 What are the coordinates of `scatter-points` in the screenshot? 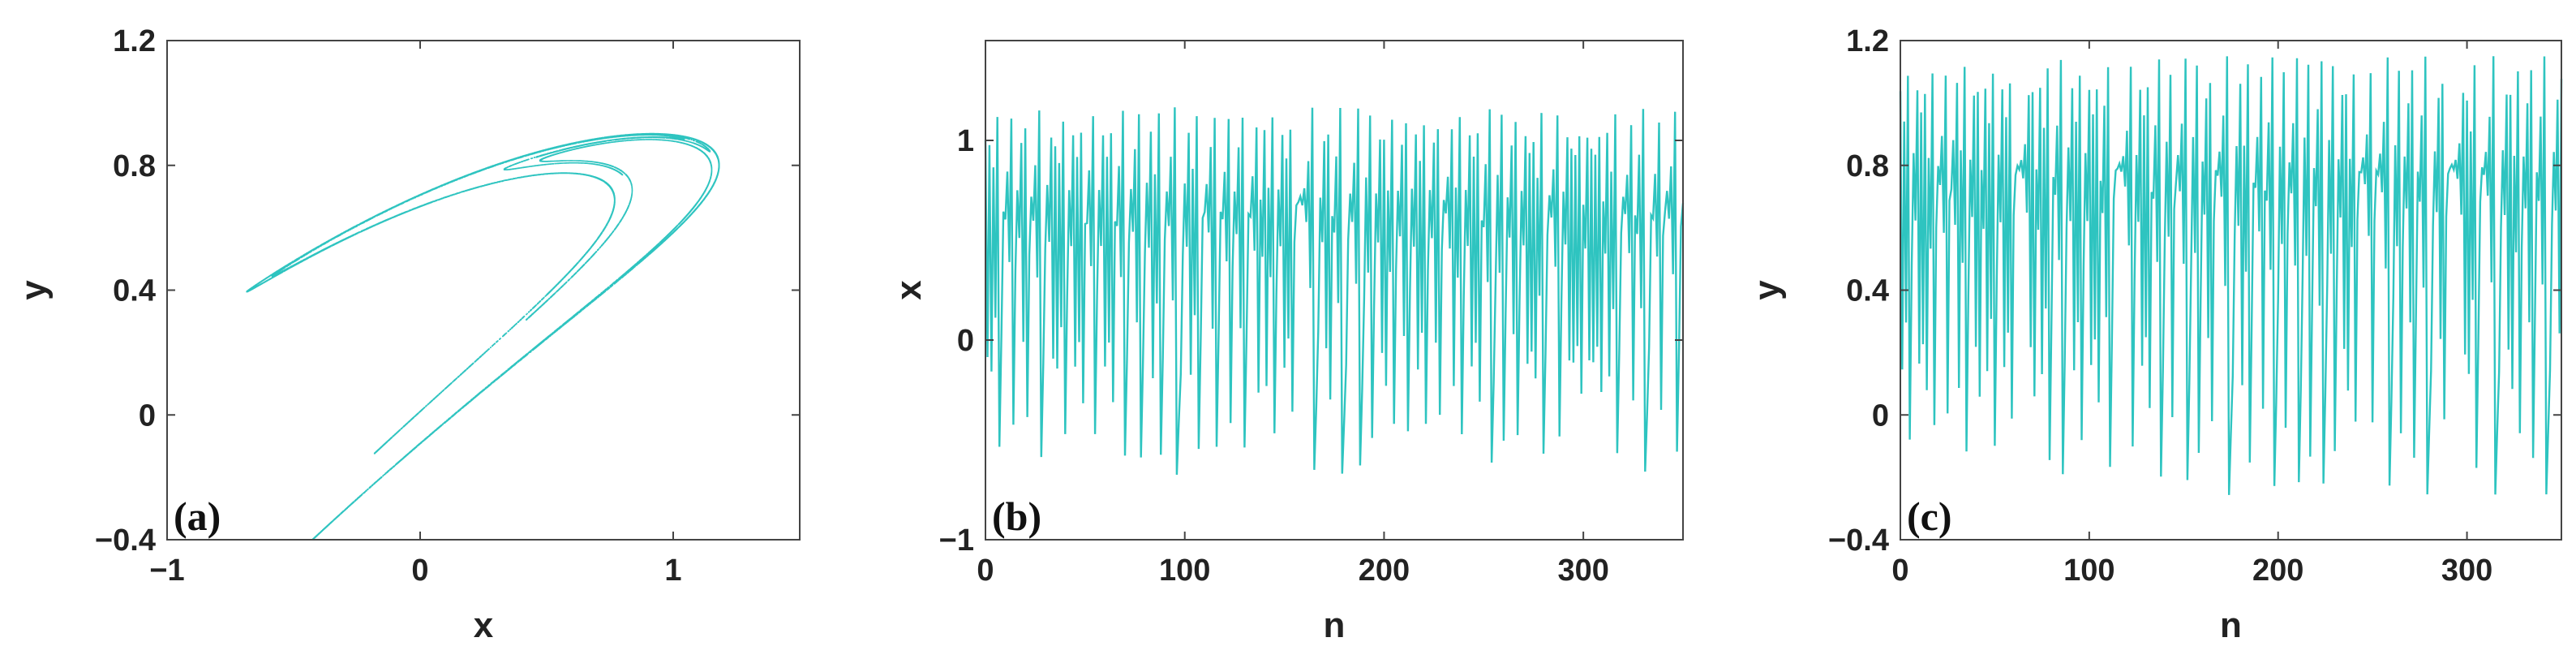 It's located at (483, 337).